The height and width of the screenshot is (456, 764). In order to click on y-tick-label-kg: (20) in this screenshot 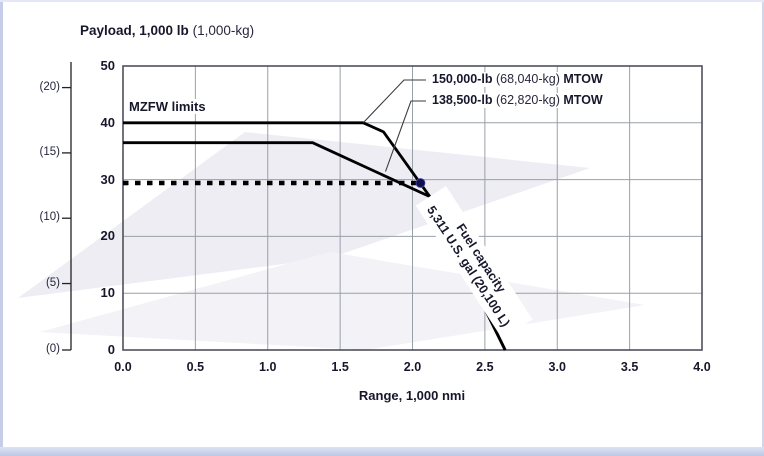, I will do `click(49, 86)`.